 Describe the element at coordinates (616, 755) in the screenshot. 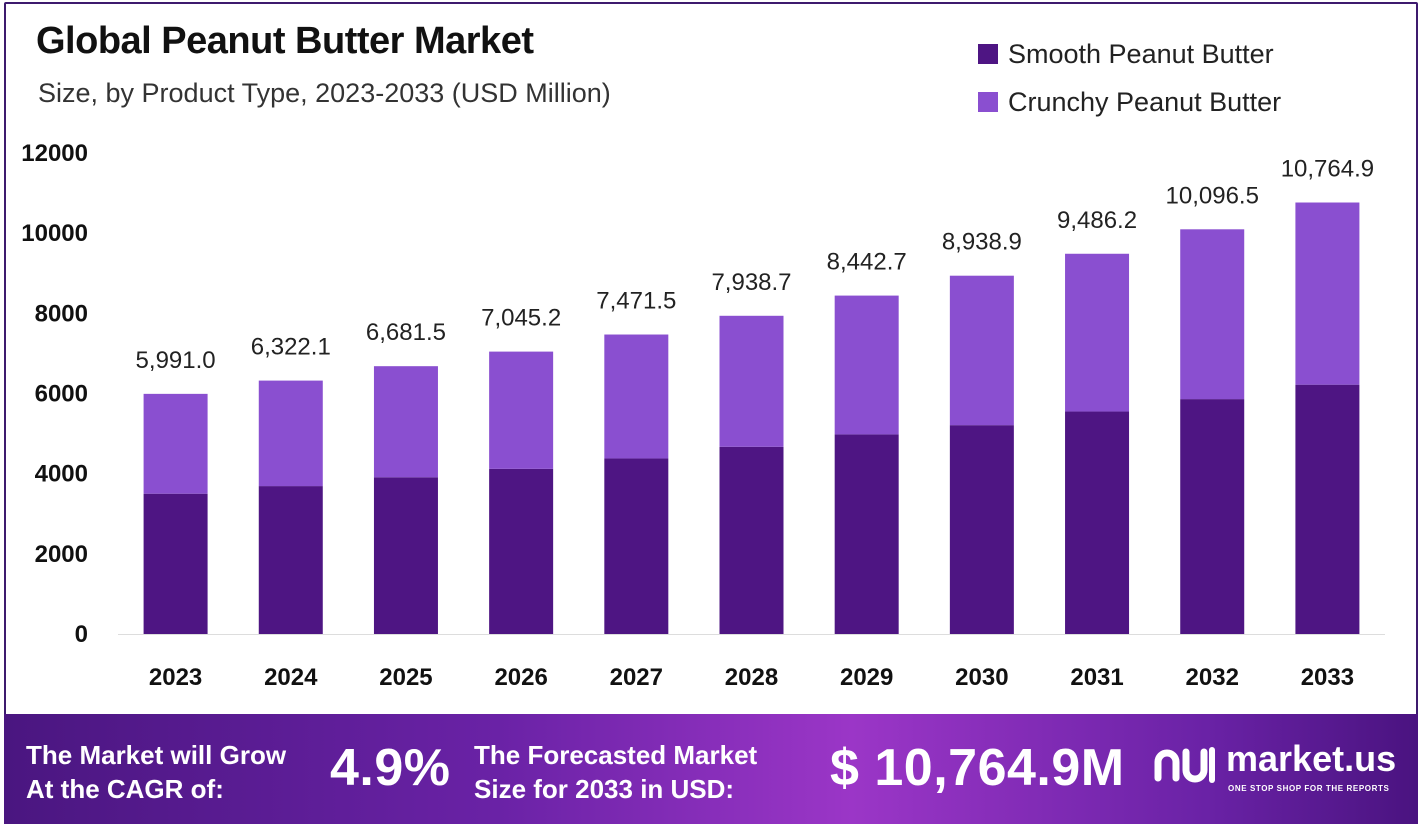

I see `forecast-caption-line1: The Forecasted Market` at that location.